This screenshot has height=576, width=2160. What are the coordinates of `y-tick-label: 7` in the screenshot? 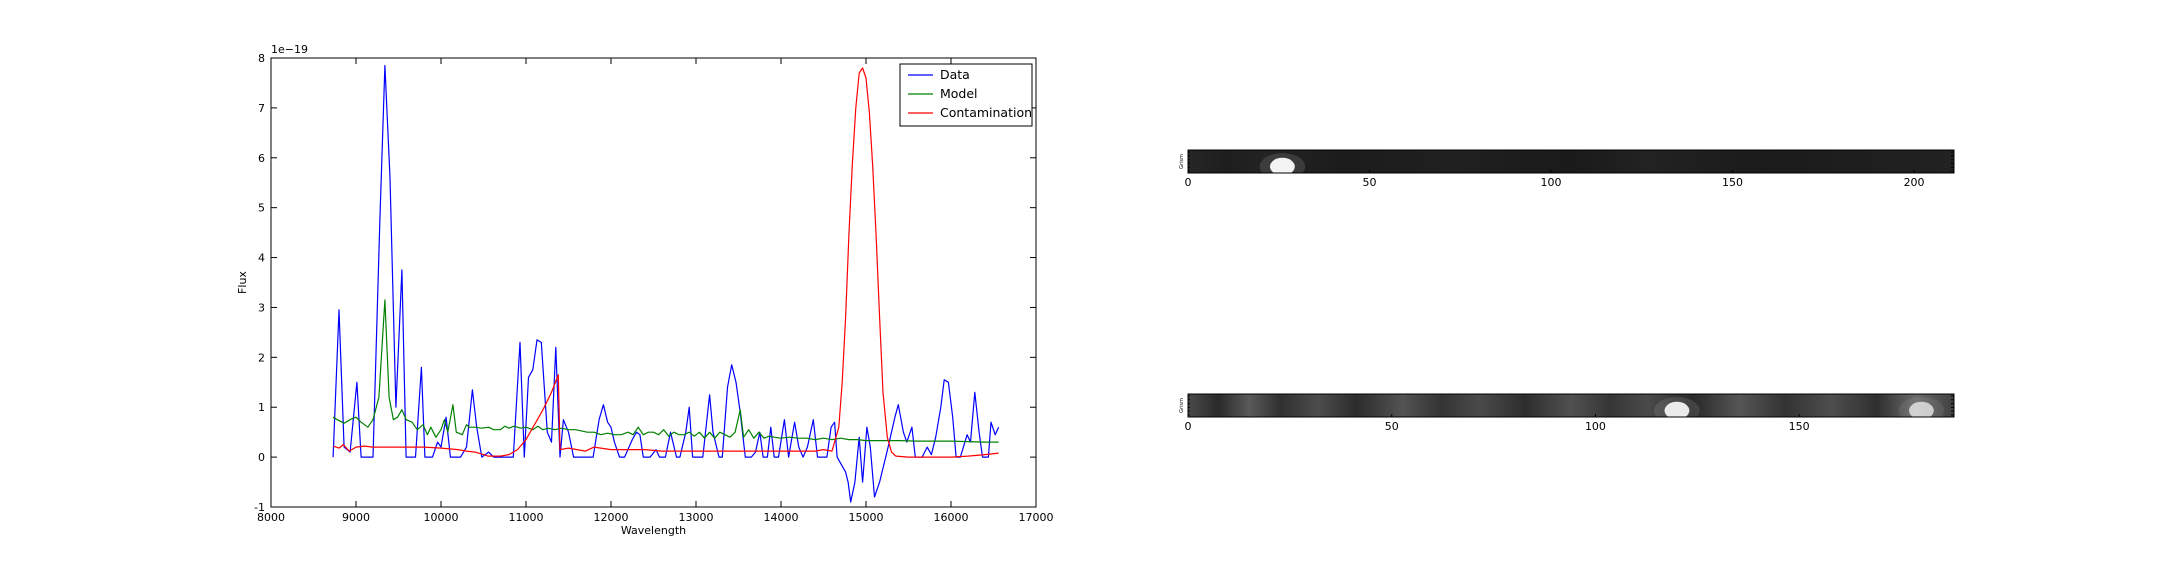 It's located at (261, 108).